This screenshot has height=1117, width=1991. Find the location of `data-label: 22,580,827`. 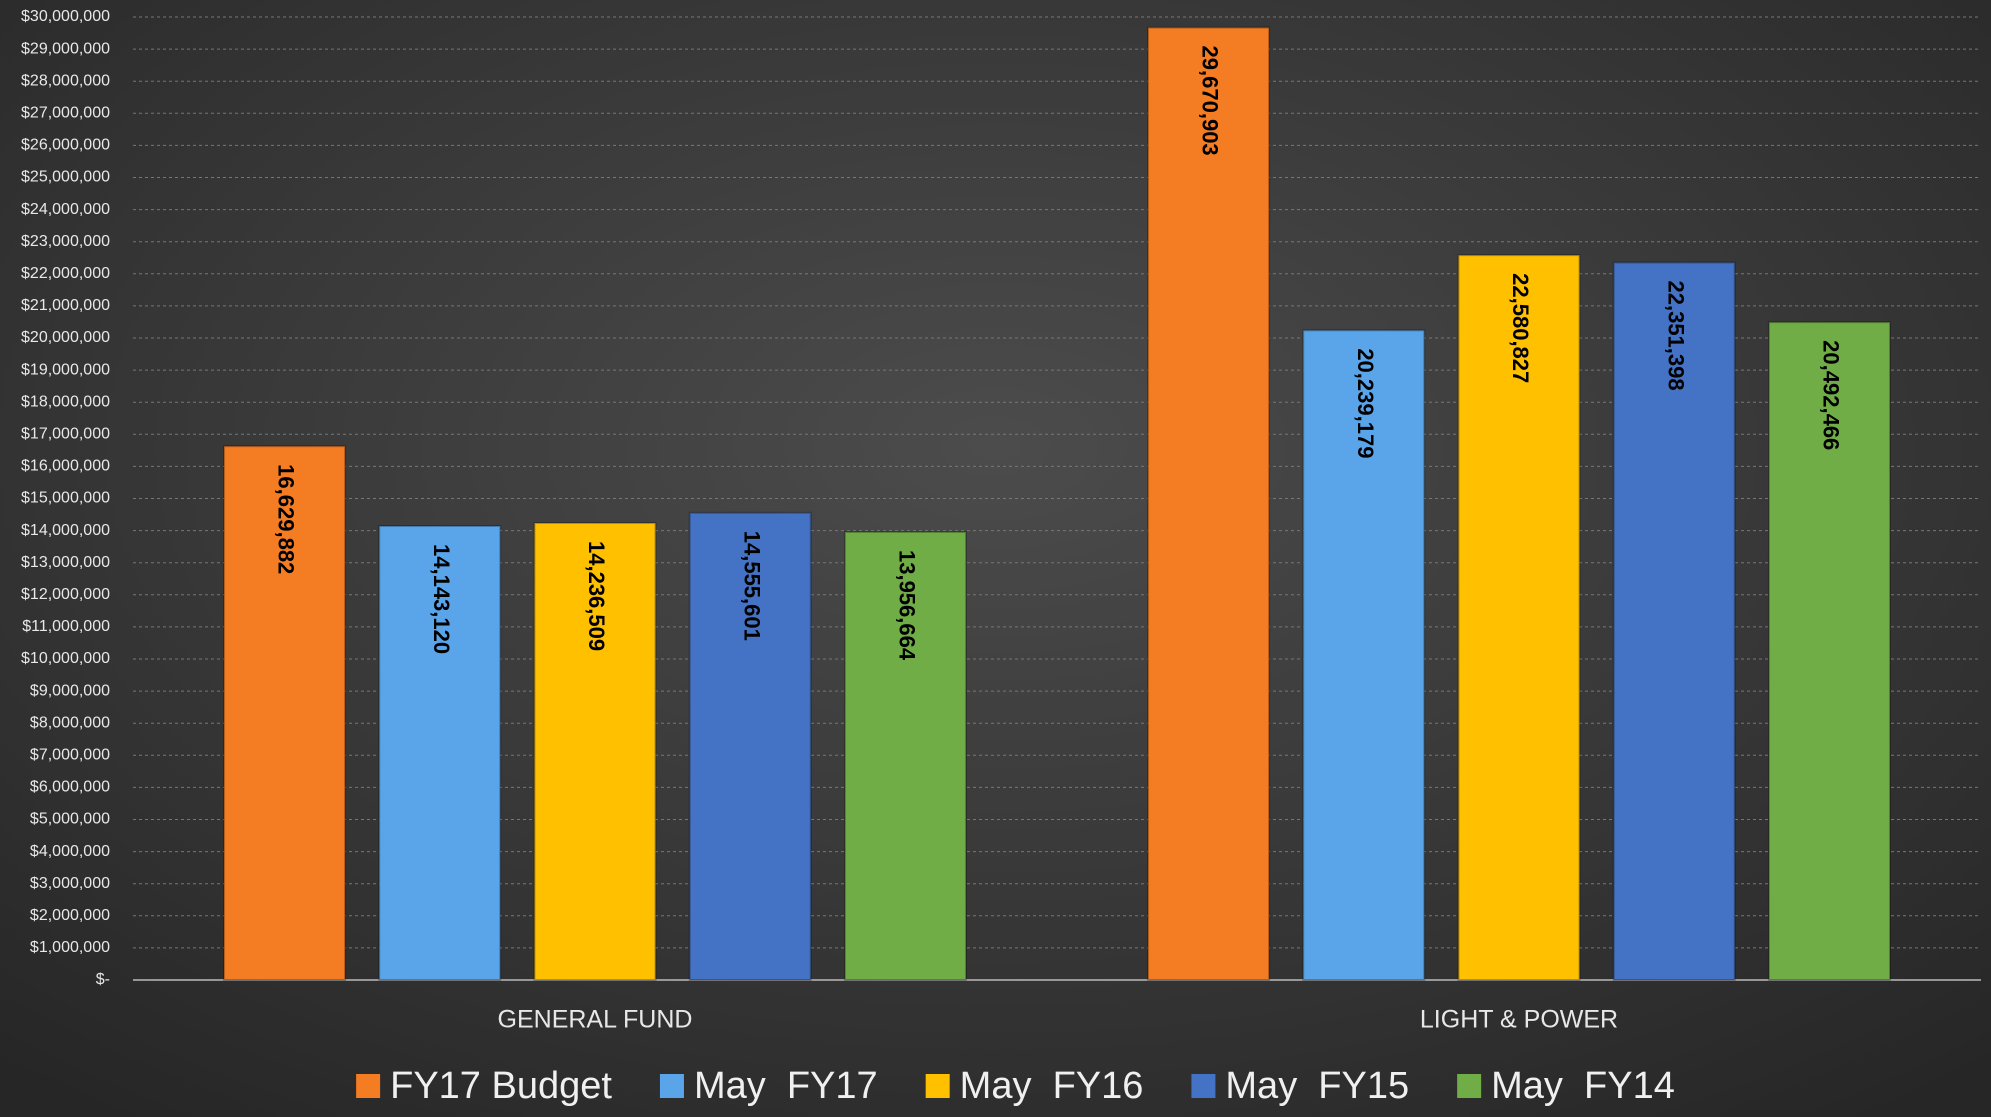

data-label: 22,580,827 is located at coordinates (1520, 328).